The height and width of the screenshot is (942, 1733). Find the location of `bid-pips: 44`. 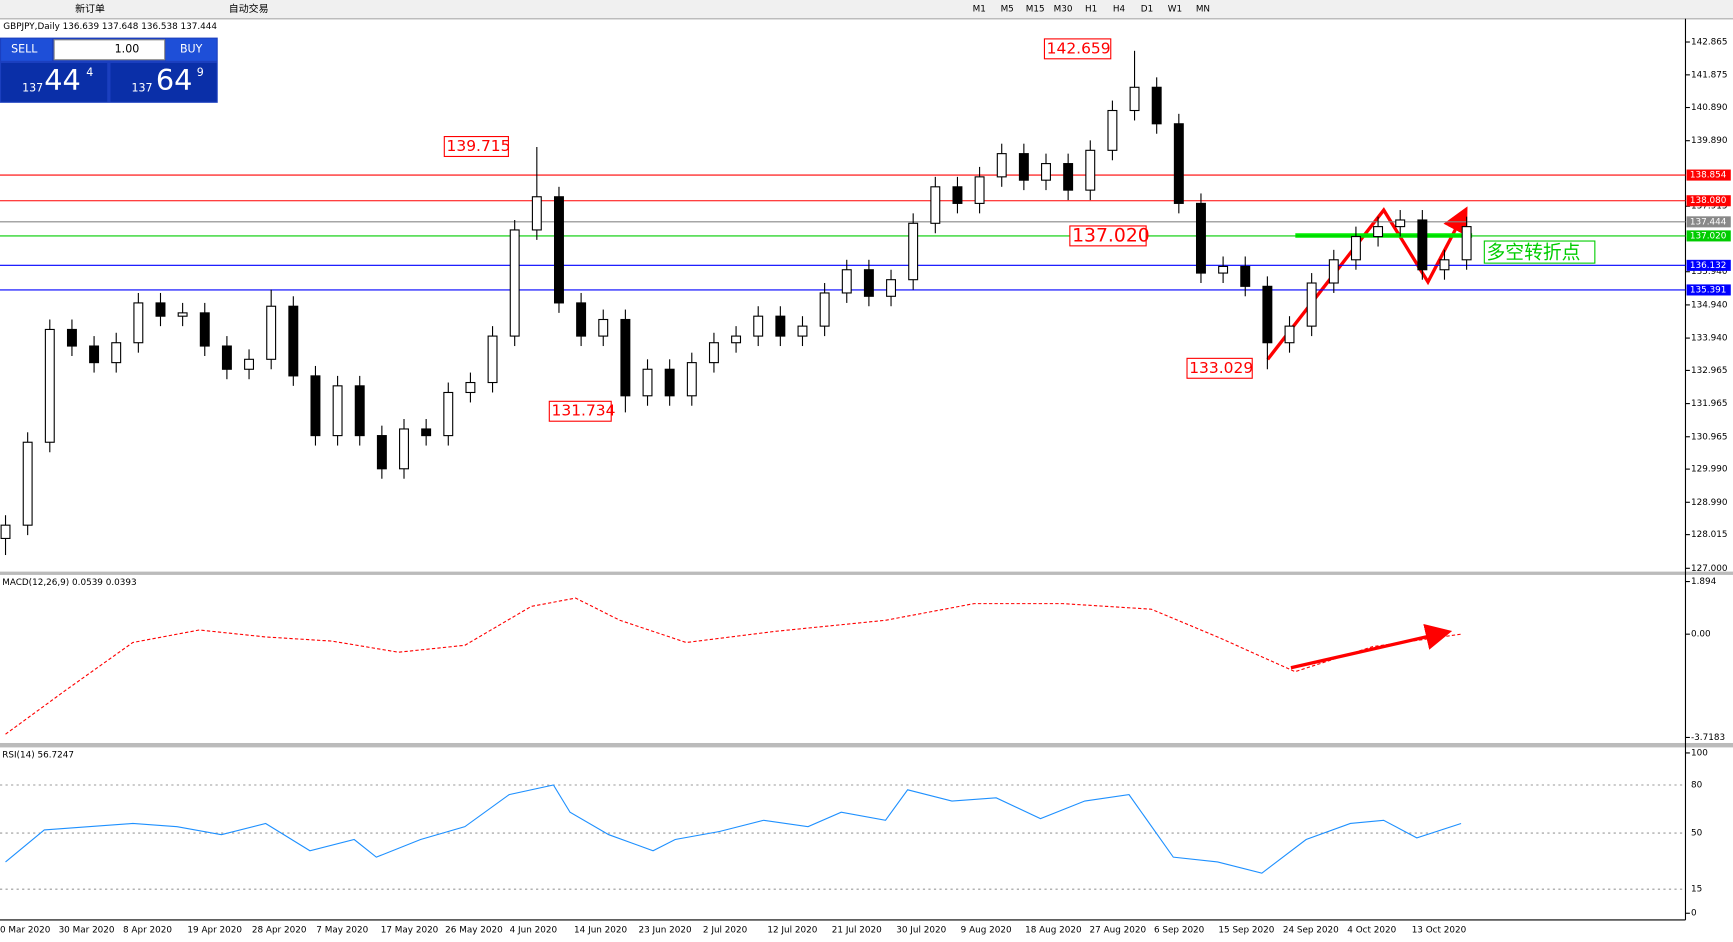

bid-pips: 44 is located at coordinates (62, 80).